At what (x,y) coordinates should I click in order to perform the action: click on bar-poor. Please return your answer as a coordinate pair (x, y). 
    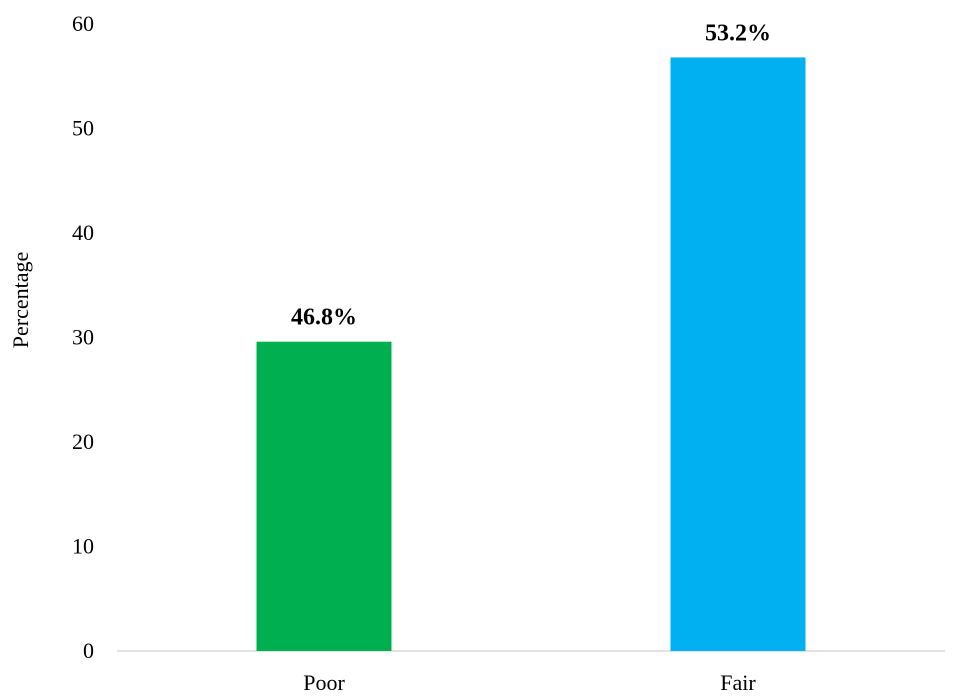
    Looking at the image, I should click on (324, 496).